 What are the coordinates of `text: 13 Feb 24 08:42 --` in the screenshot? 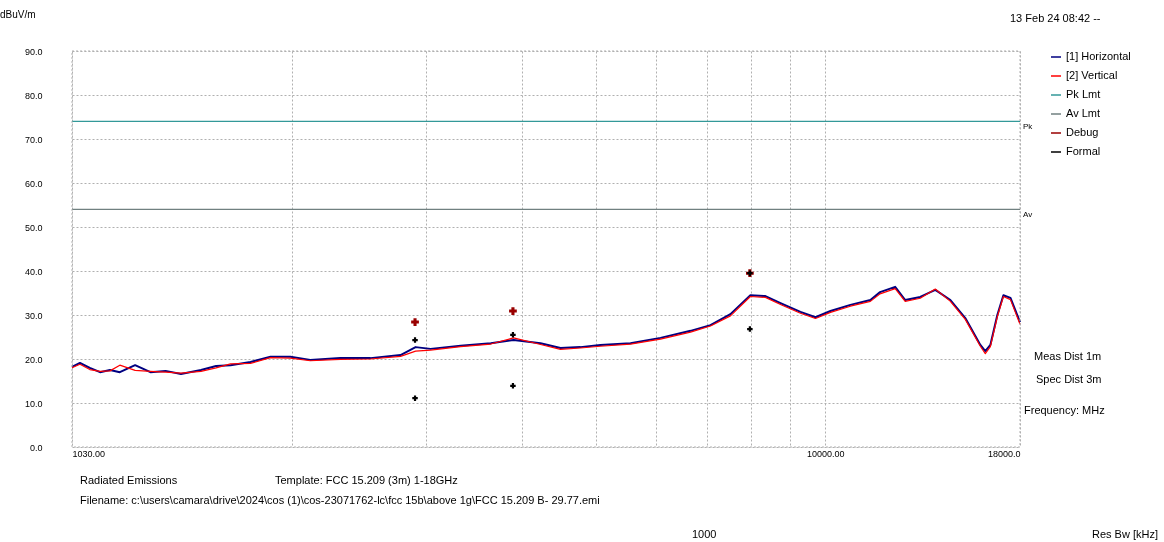 It's located at (1055, 18).